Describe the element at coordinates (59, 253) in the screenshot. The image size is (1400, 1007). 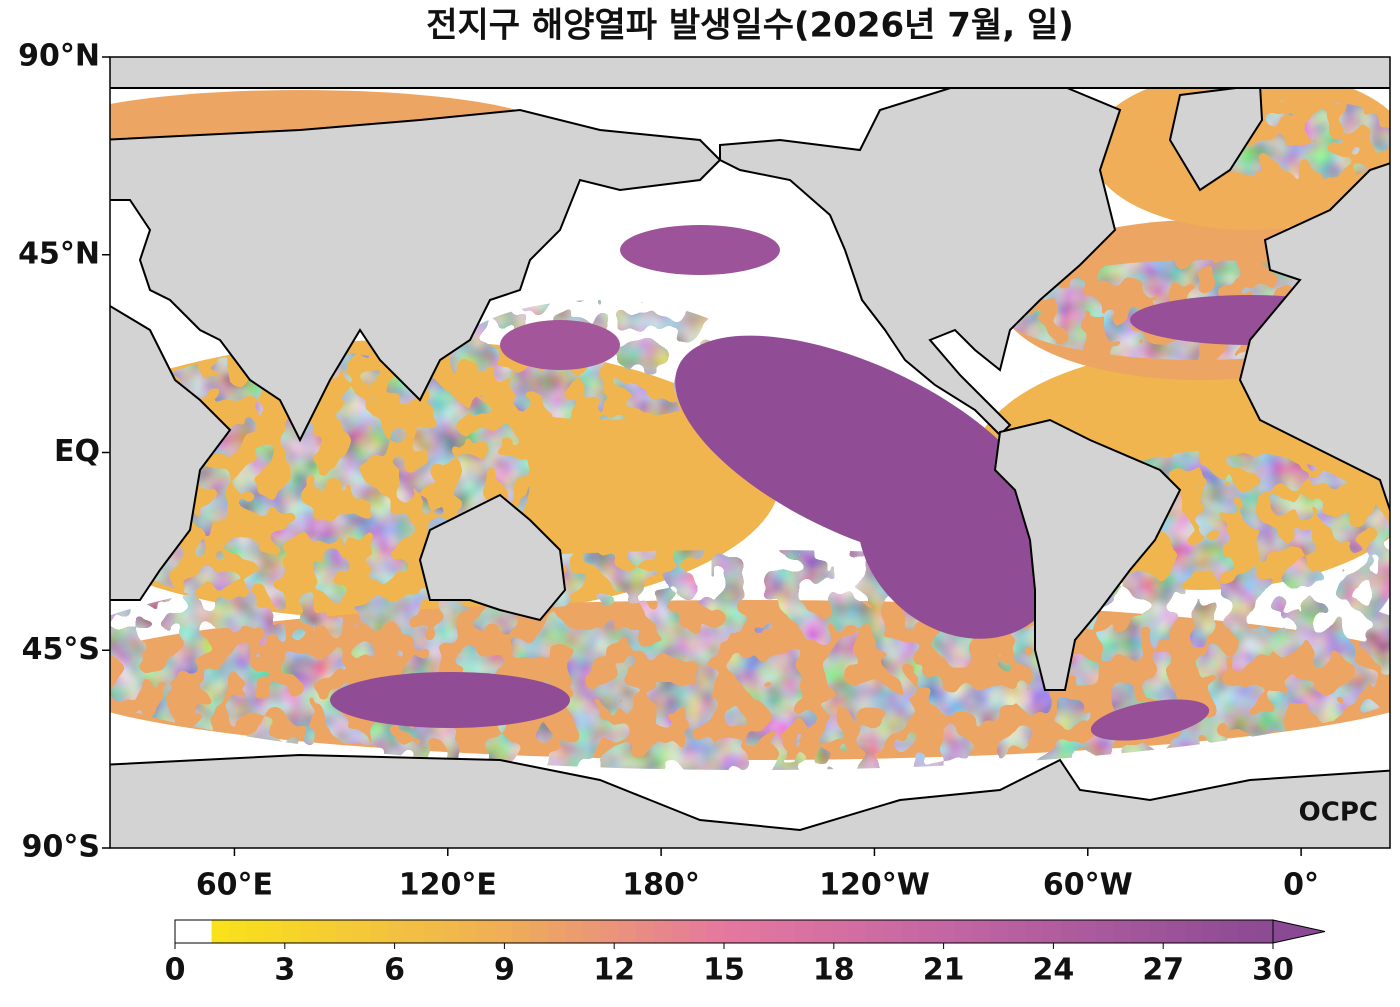
I see `y-tick-label: 45°N` at that location.